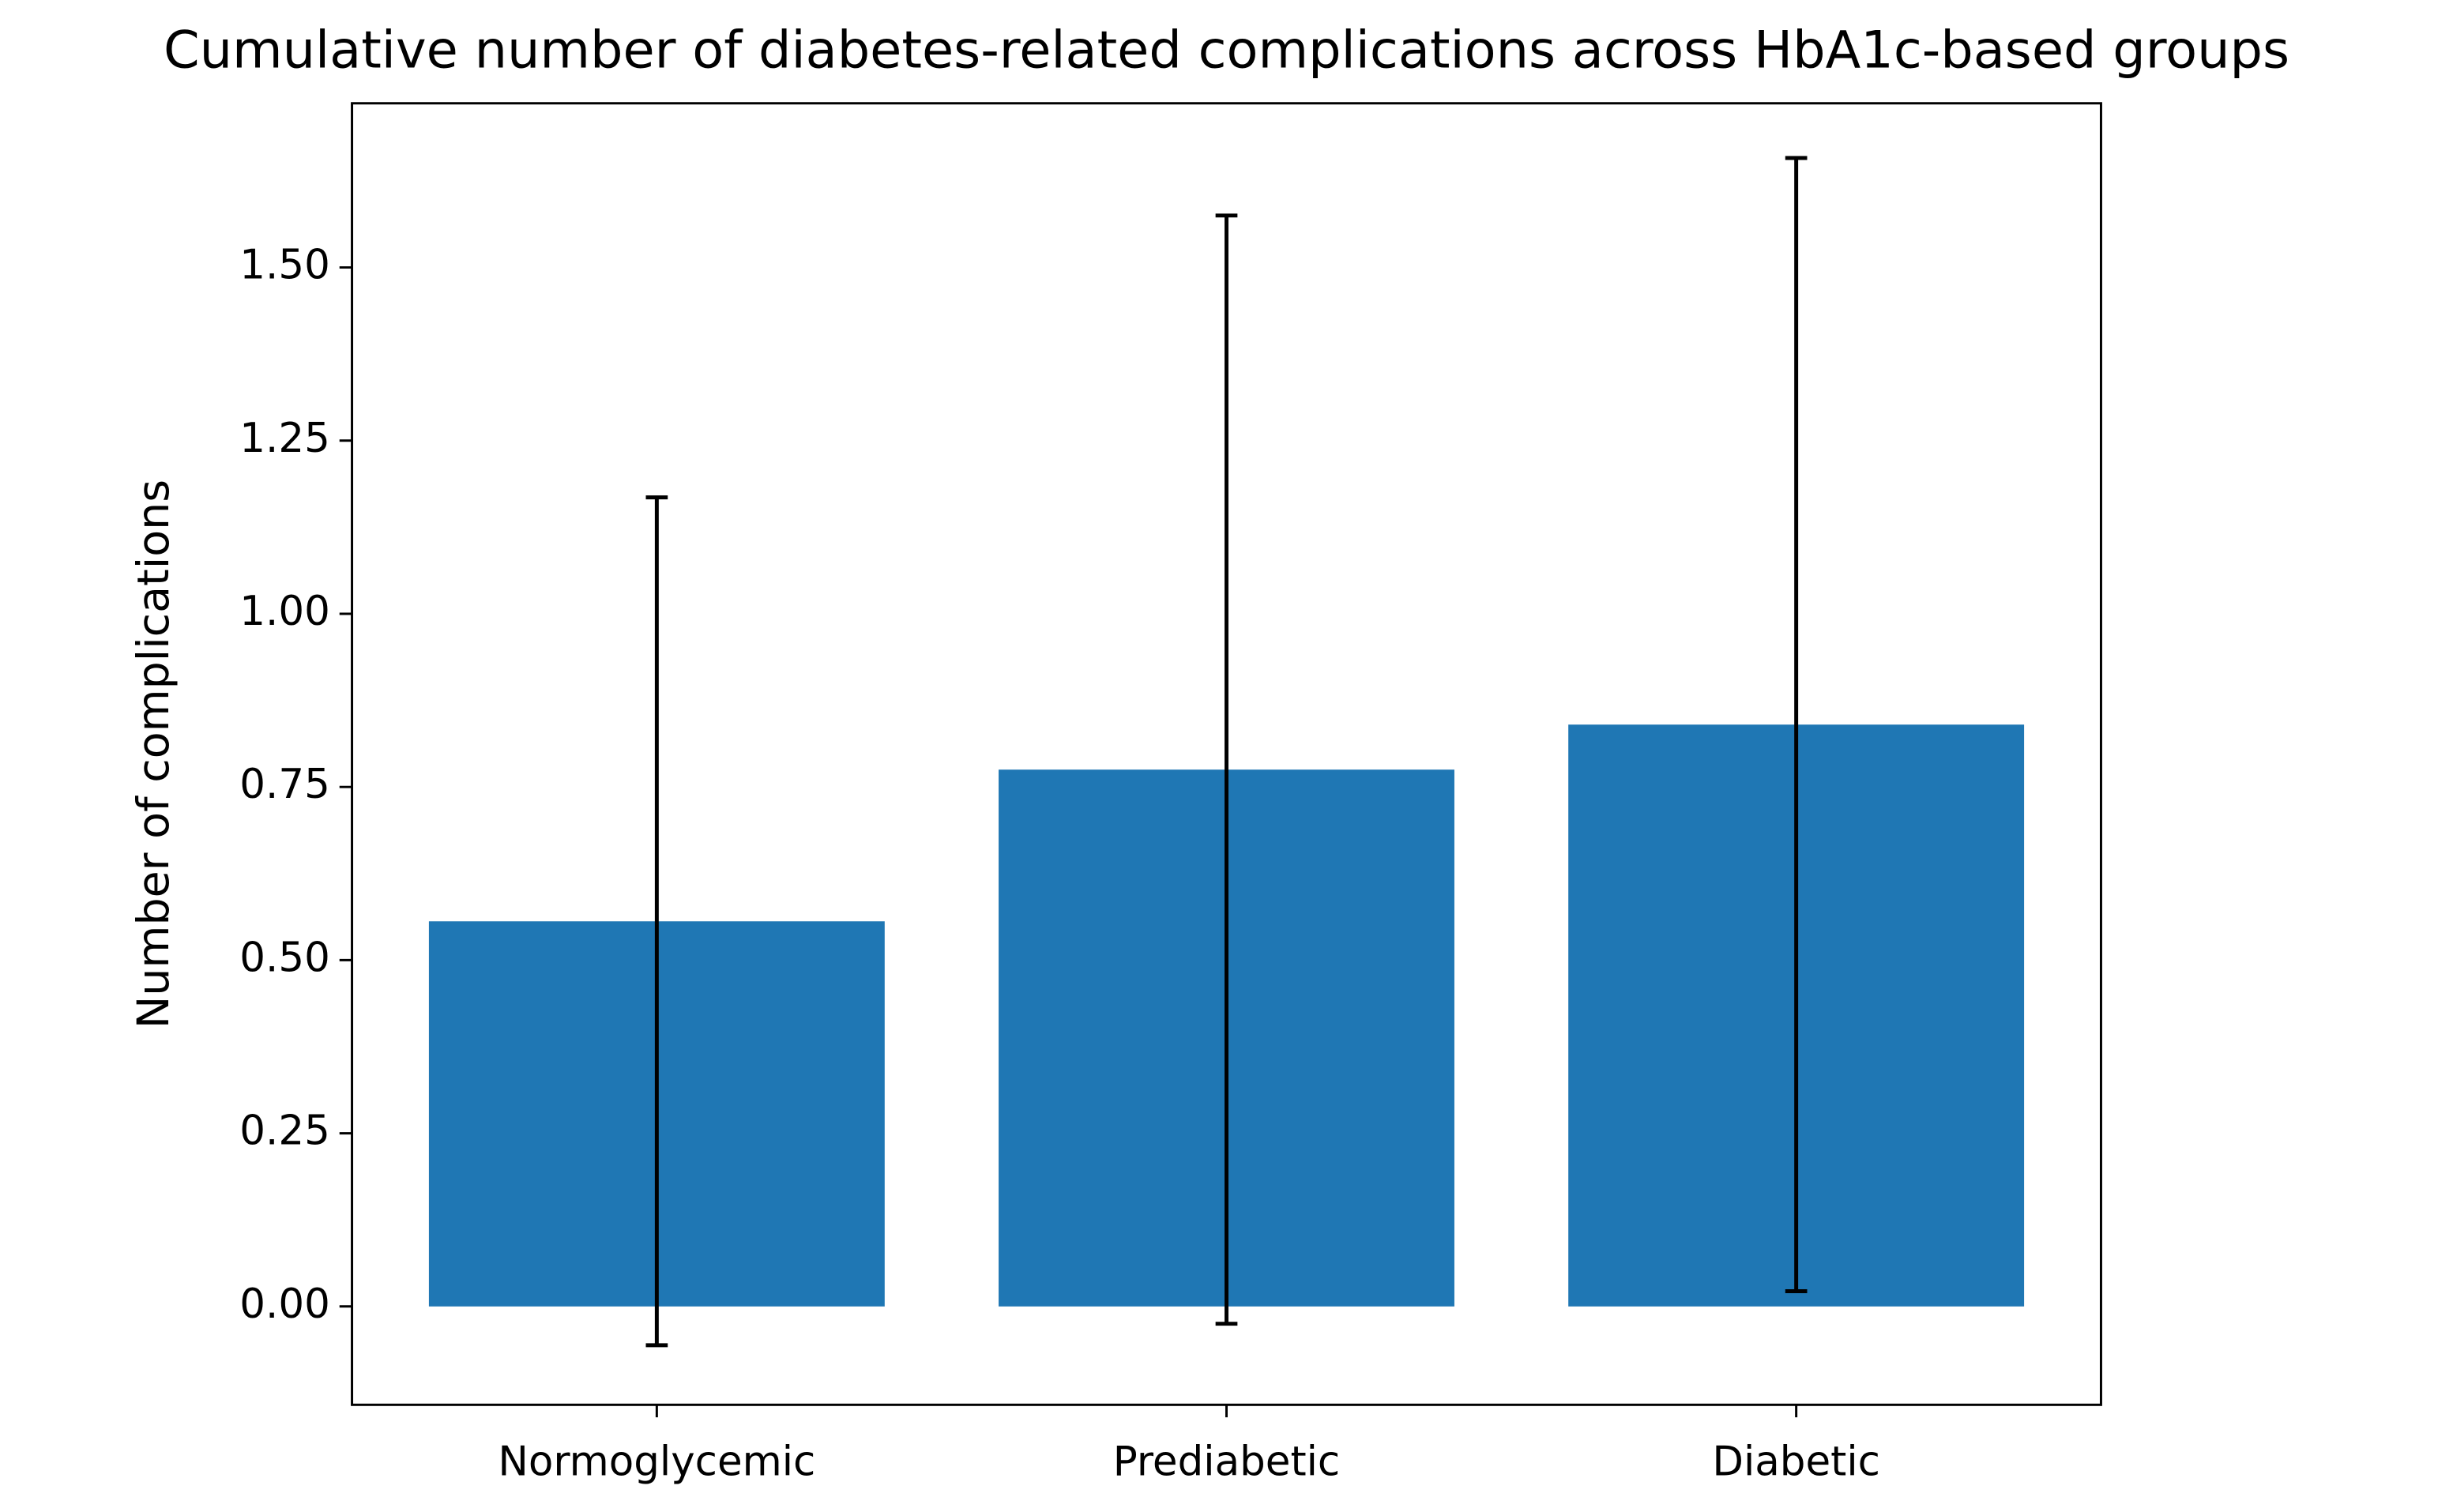 This screenshot has height=1512, width=2453. I want to click on y-tick-label: 0.75, so click(284, 784).